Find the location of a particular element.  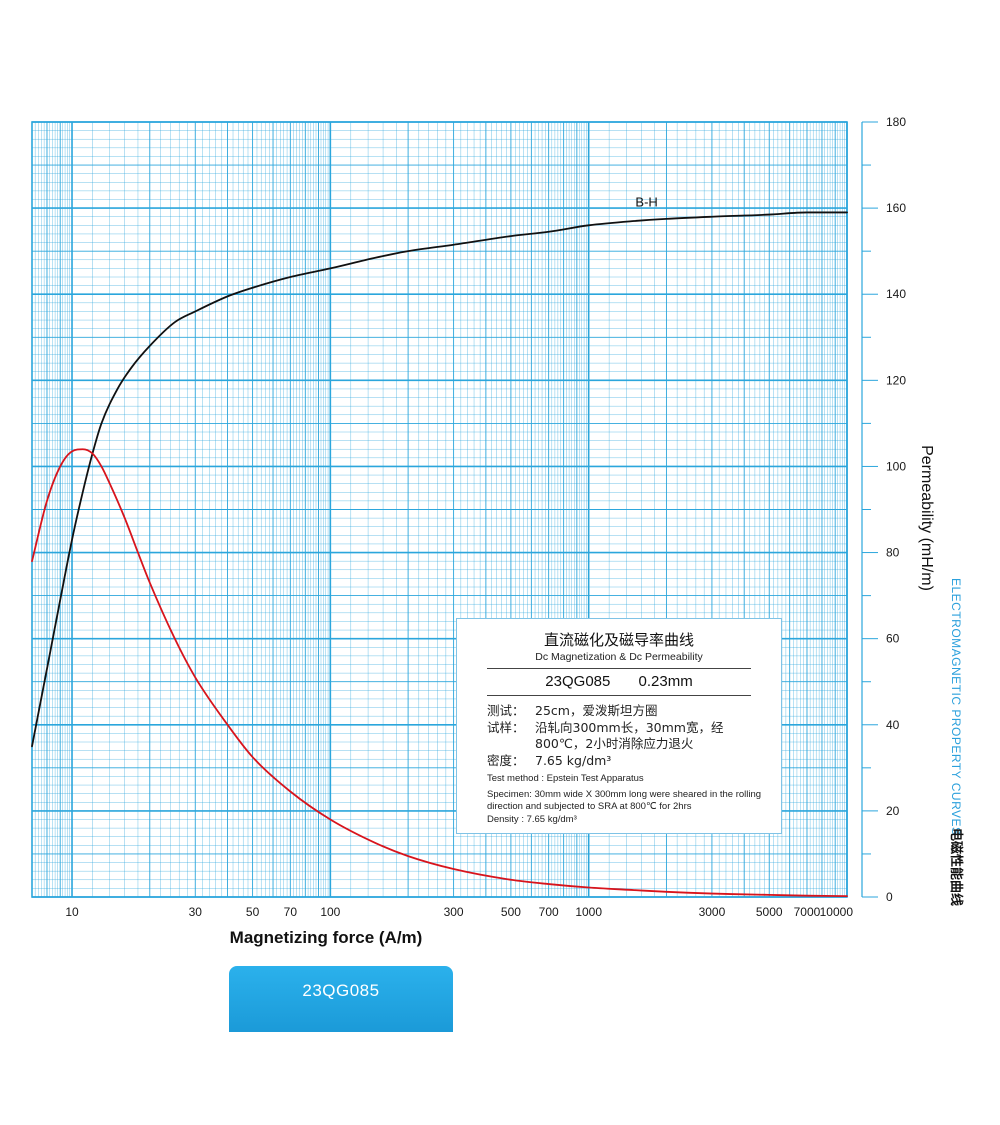

x-tick-label: 70 is located at coordinates (291, 912).